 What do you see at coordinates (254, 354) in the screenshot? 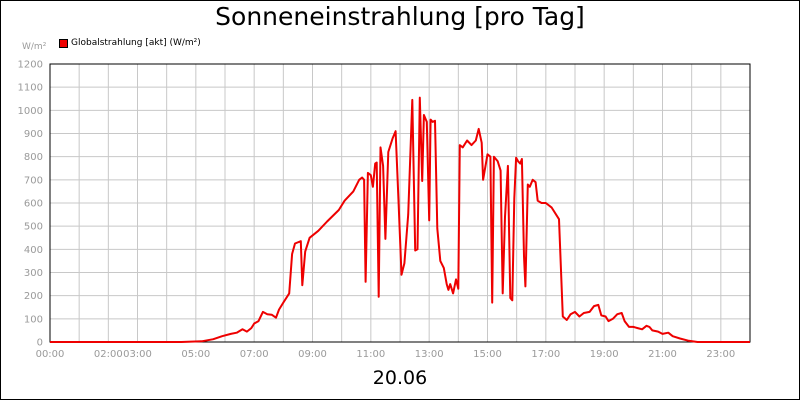
I see `x-tick-label: 07:00` at bounding box center [254, 354].